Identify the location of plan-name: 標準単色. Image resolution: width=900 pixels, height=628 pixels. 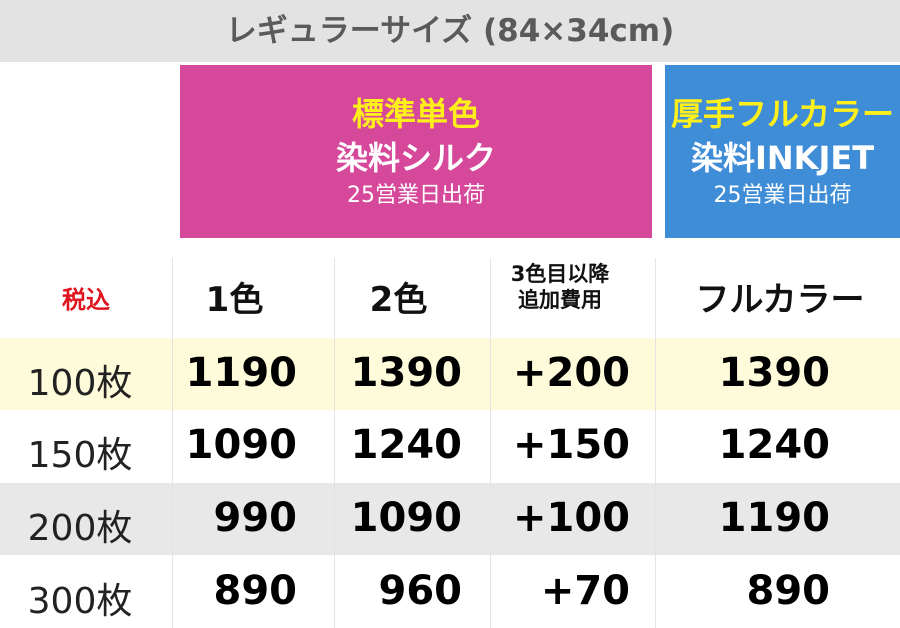
(415, 113).